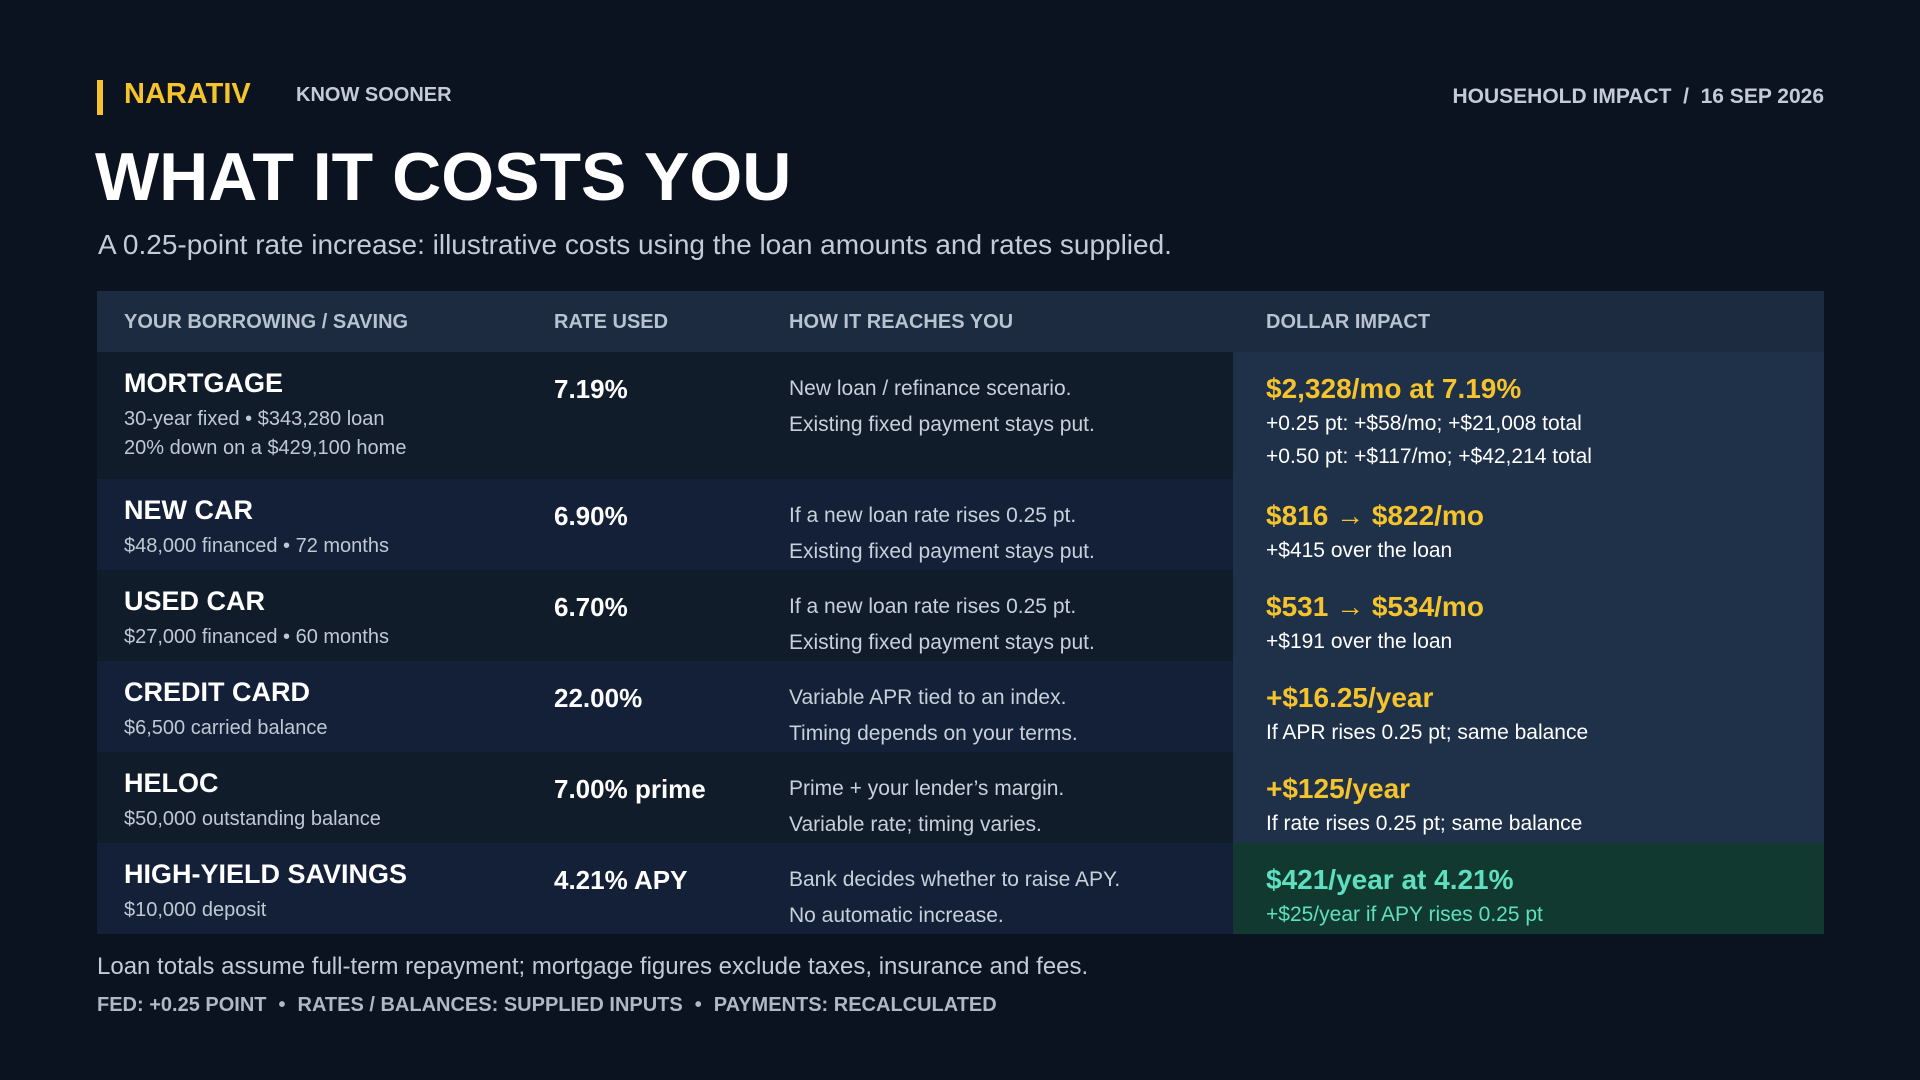  I want to click on footer-item: PAYMENTS: RECALCULATED, so click(855, 1005).